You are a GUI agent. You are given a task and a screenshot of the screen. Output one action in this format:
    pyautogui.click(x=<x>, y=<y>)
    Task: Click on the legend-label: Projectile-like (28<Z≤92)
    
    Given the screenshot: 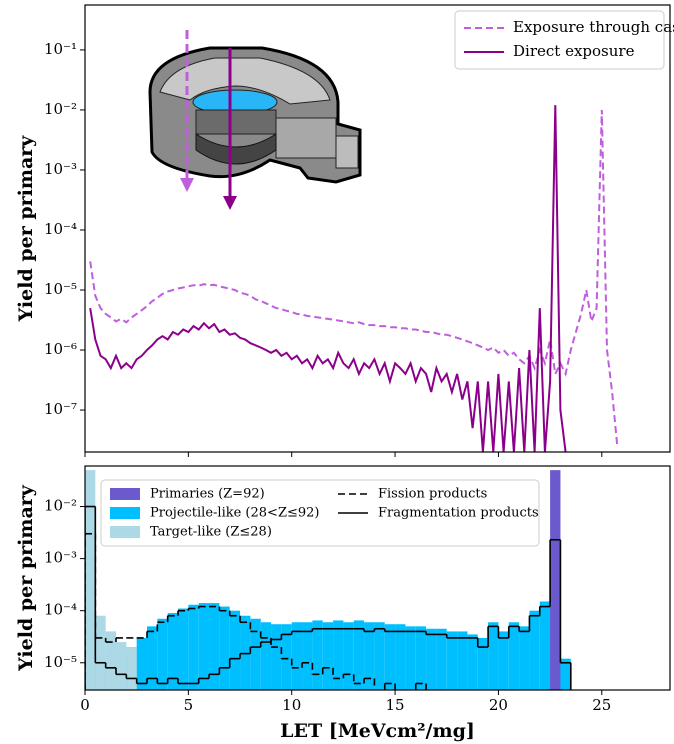 What is the action you would take?
    pyautogui.click(x=234, y=513)
    